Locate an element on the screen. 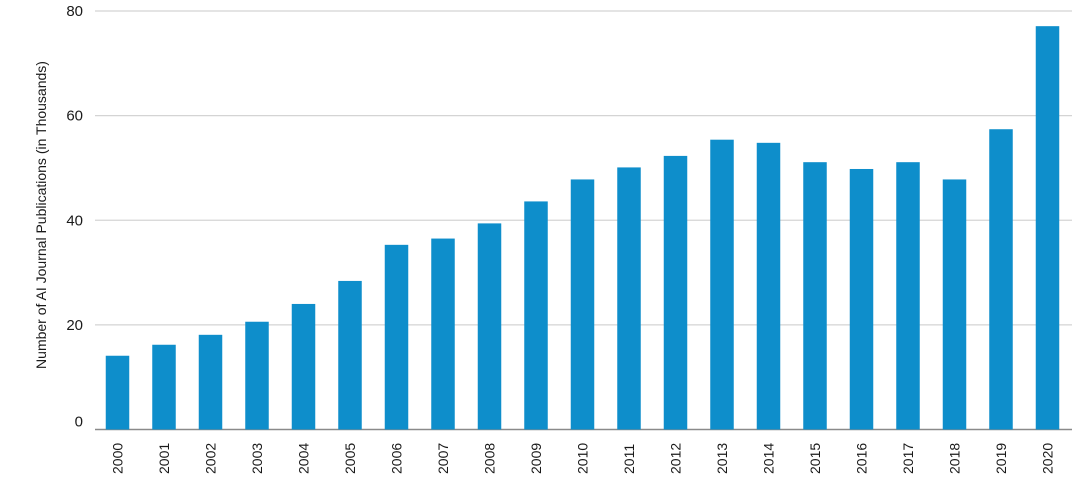 This screenshot has width=1080, height=483. y-tick-label: 0 is located at coordinates (79, 422).